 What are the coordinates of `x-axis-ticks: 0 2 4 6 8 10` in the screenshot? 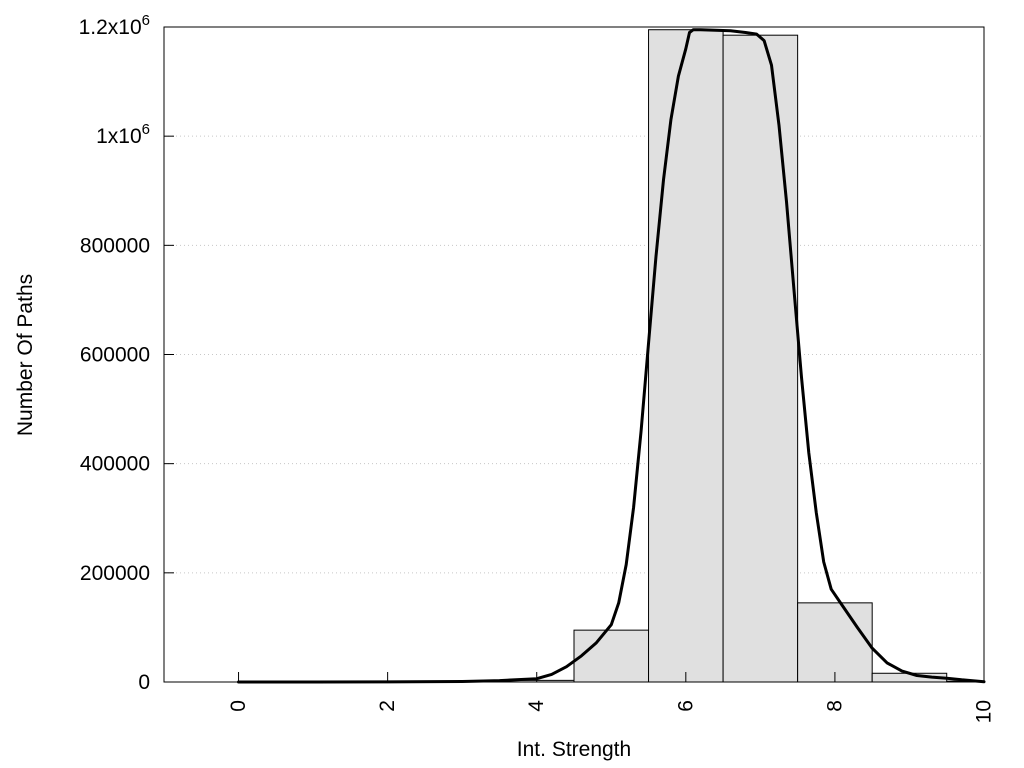 It's located at (611, 697).